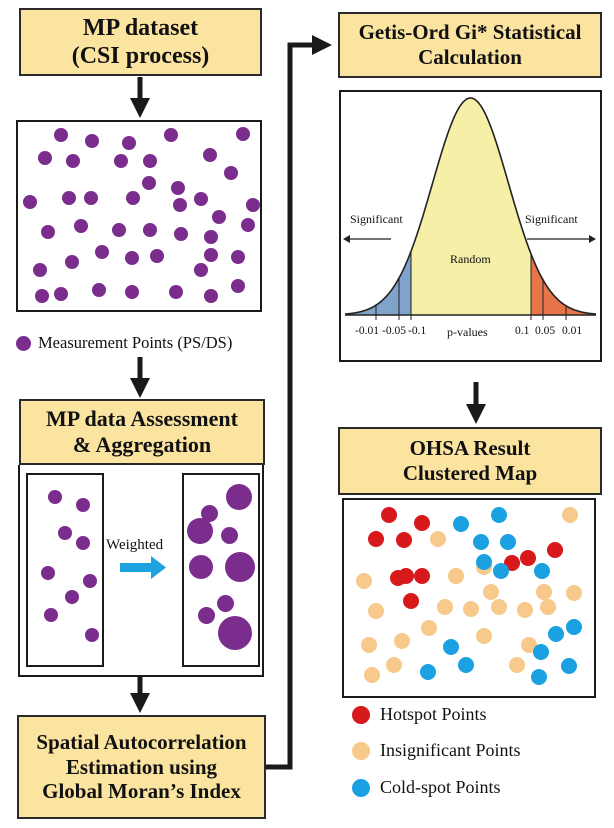  What do you see at coordinates (433, 714) in the screenshot?
I see `hotspot-legend-label: Hotspot Points` at bounding box center [433, 714].